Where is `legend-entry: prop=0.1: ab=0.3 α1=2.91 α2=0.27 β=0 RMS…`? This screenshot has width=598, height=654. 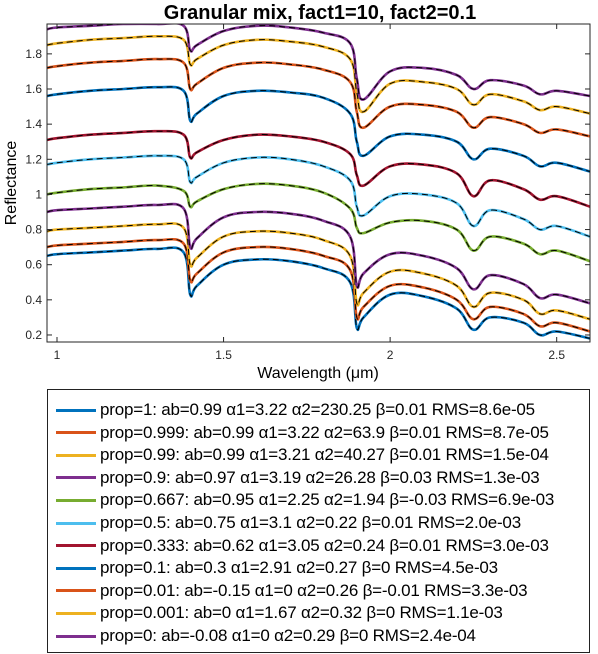
legend-entry: prop=0.1: ab=0.3 α1=2.91 α2=0.27 β=0 RMS… is located at coordinates (277, 568).